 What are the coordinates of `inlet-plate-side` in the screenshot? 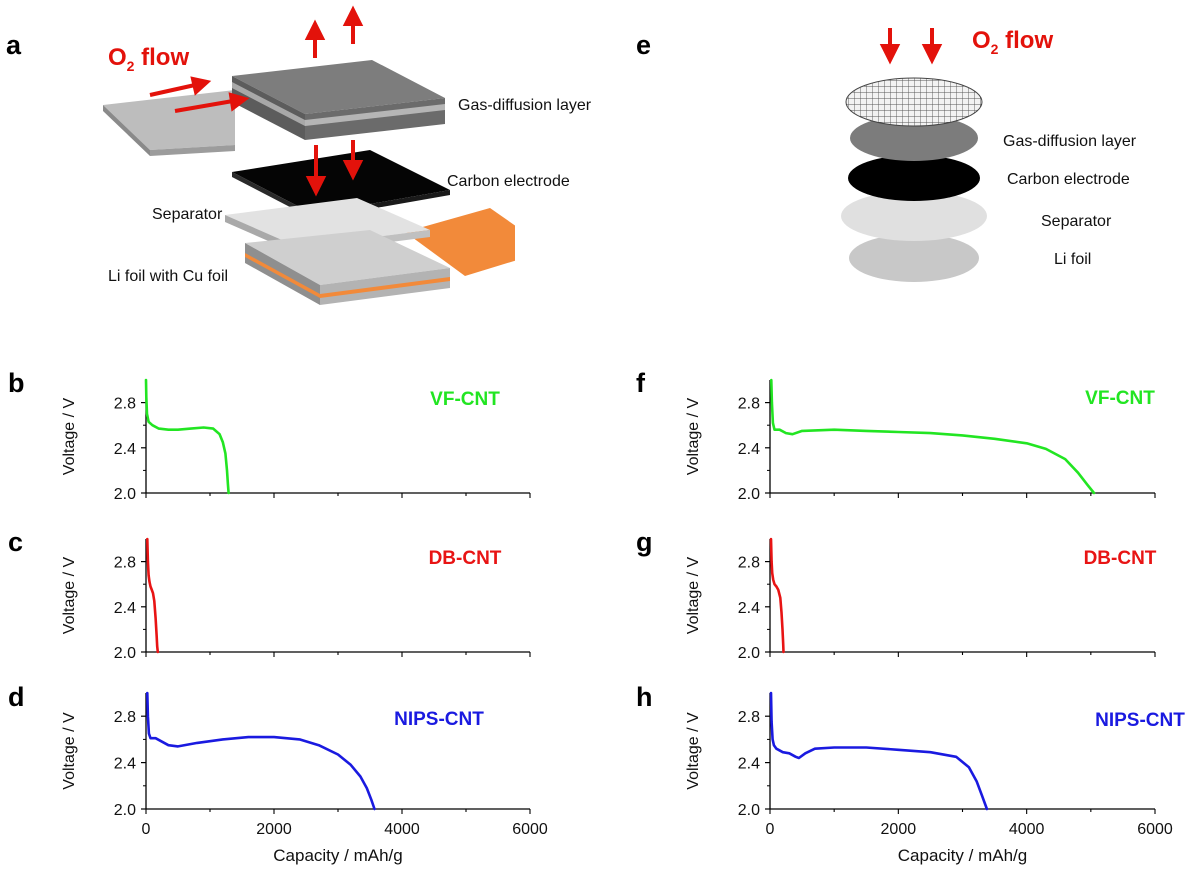 It's located at (126, 130).